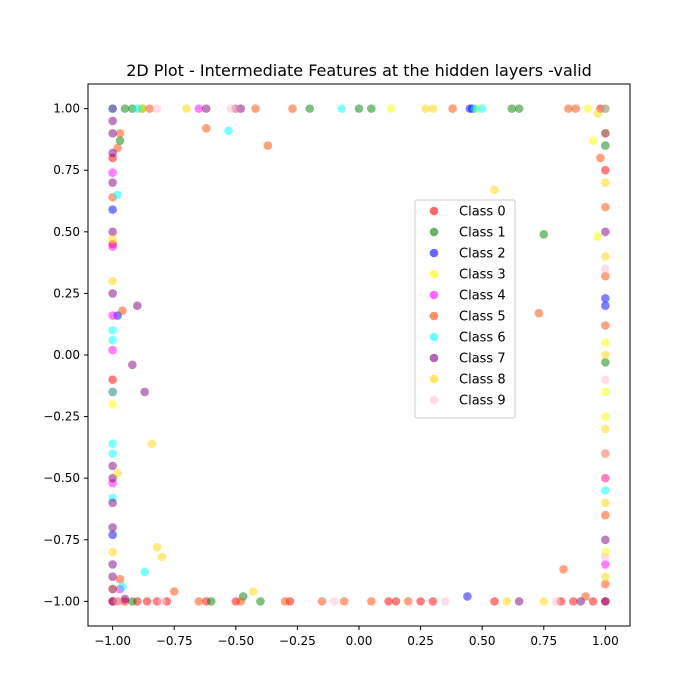 The height and width of the screenshot is (700, 700). I want to click on x-tick-label: −0.75, so click(174, 641).